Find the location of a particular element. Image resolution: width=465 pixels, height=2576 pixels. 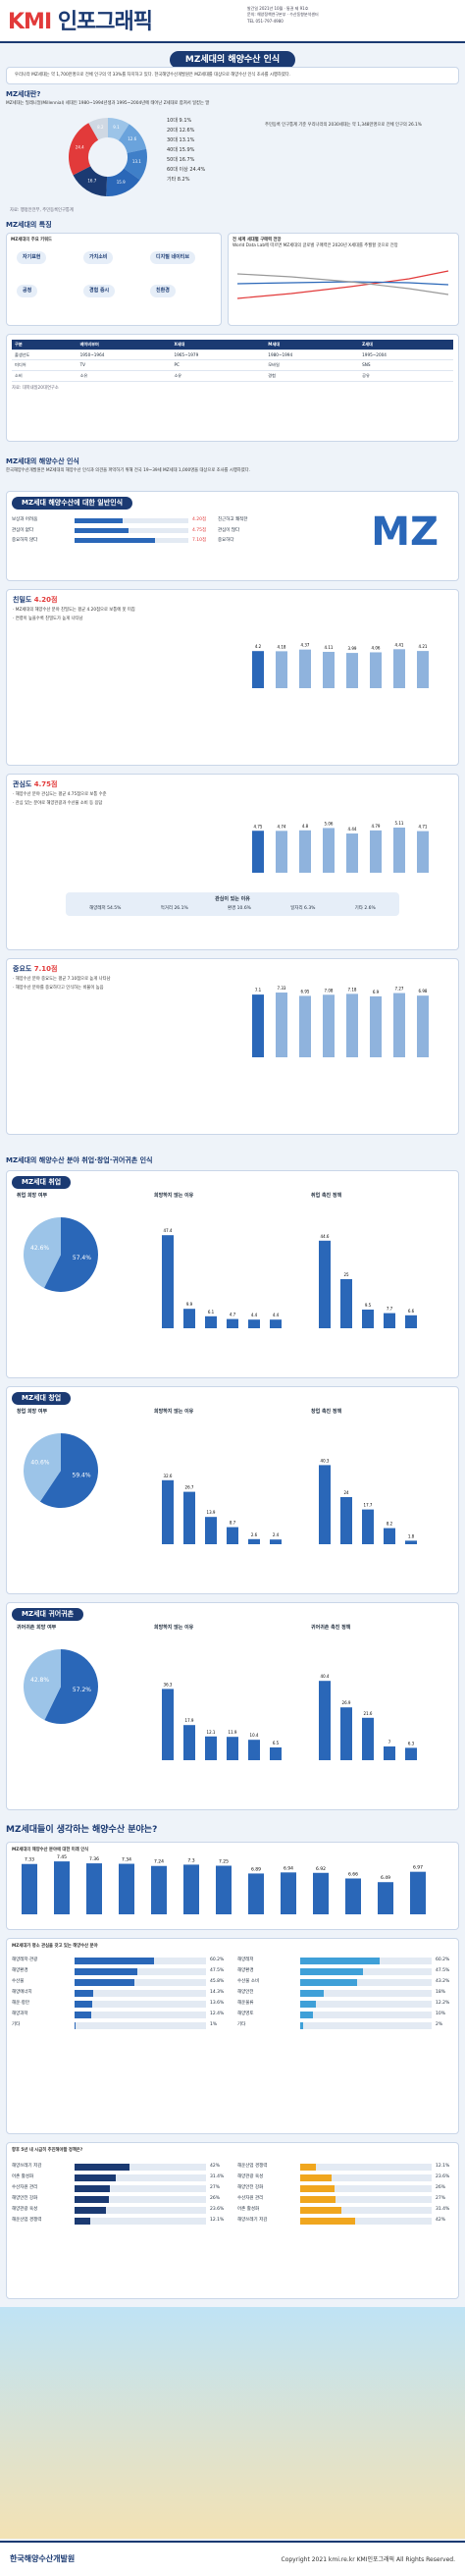

donut-label: 24.4 is located at coordinates (80, 146).